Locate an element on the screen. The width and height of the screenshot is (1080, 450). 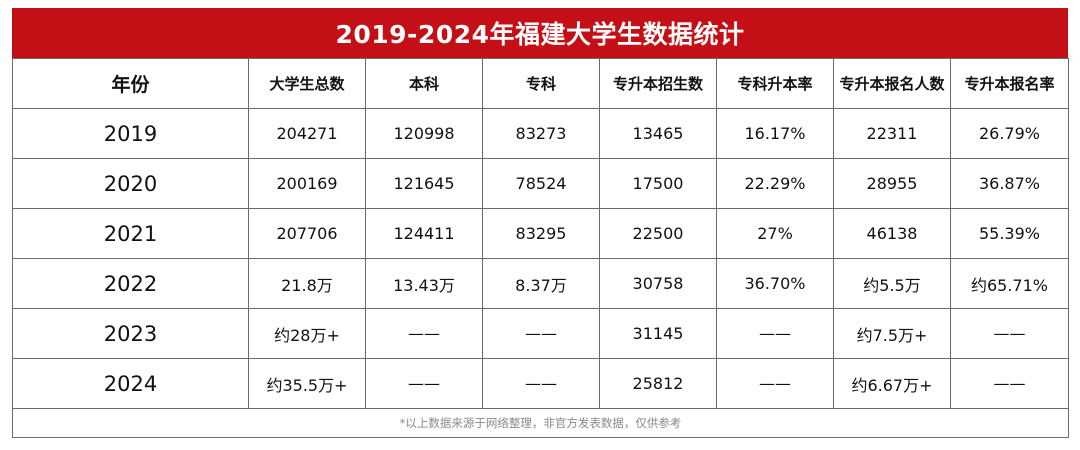
cell-application-rate: 36.87% is located at coordinates (1009, 183).